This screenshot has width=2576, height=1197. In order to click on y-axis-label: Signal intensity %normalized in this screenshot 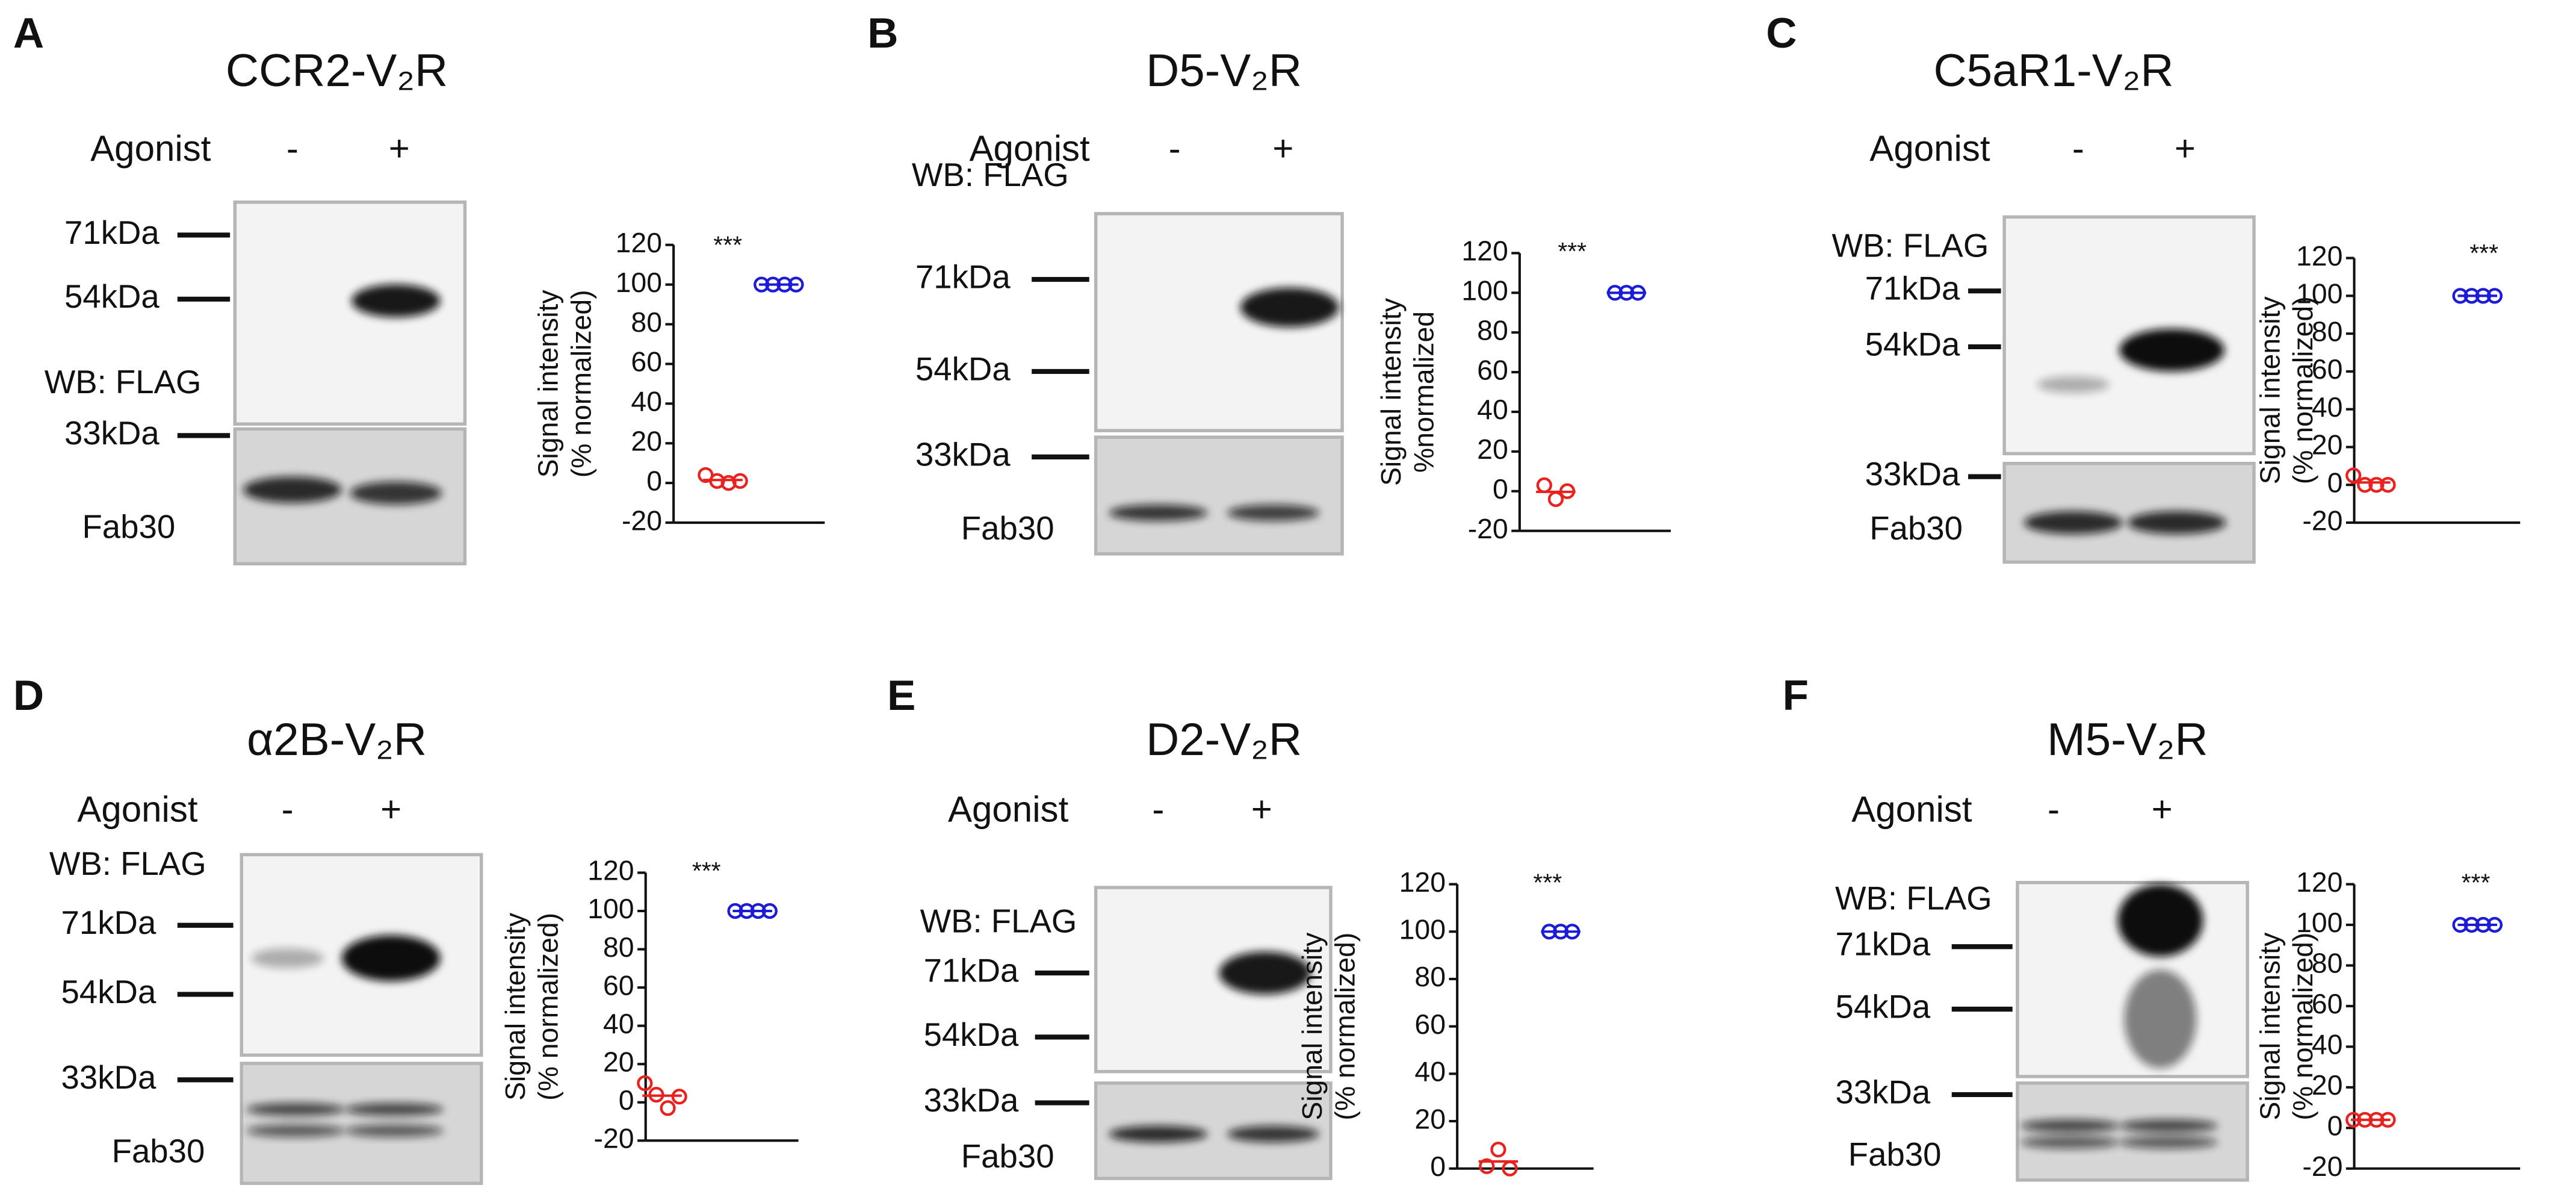, I will do `click(1408, 391)`.